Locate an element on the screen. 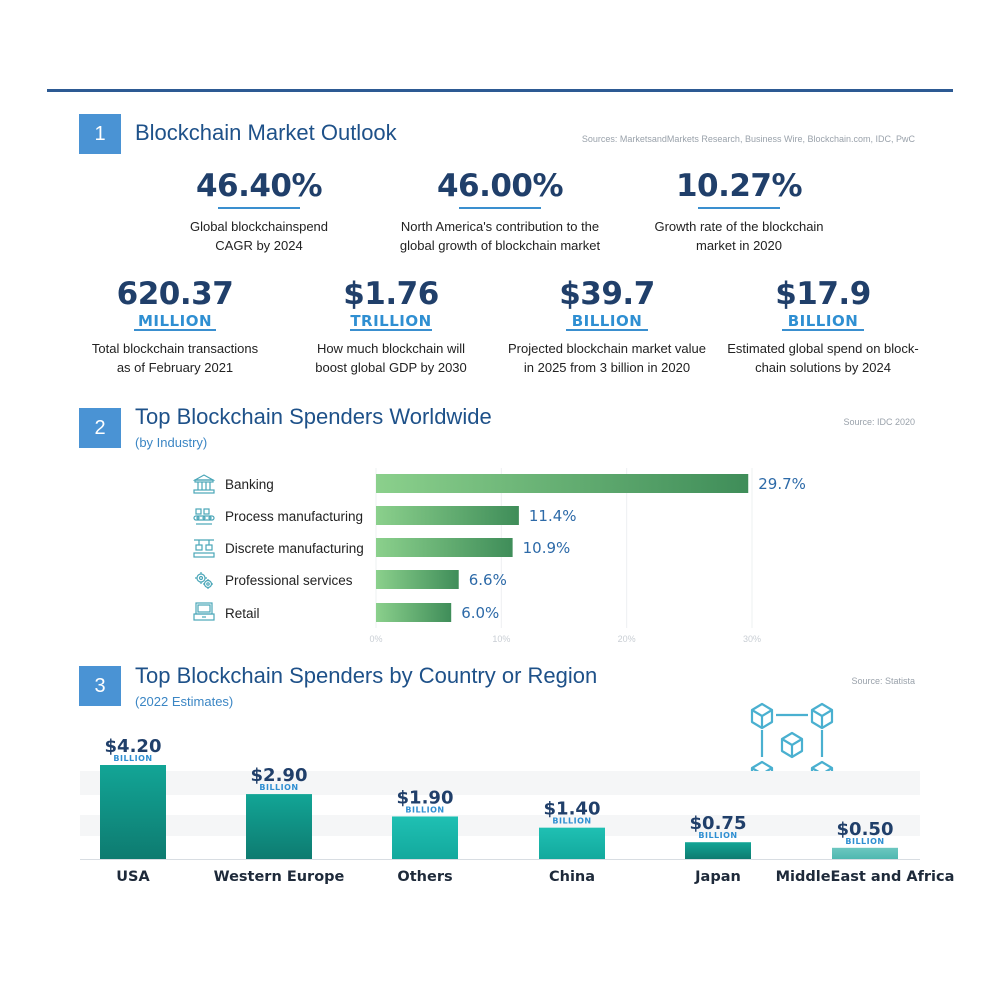  country-bar-value: $0.75 is located at coordinates (718, 823).